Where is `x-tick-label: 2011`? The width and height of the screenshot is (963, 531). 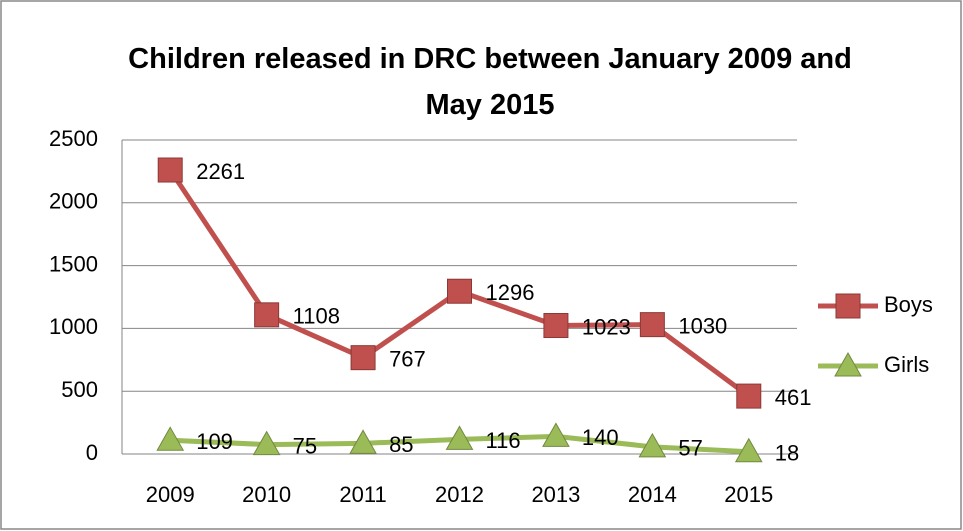
x-tick-label: 2011 is located at coordinates (362, 494).